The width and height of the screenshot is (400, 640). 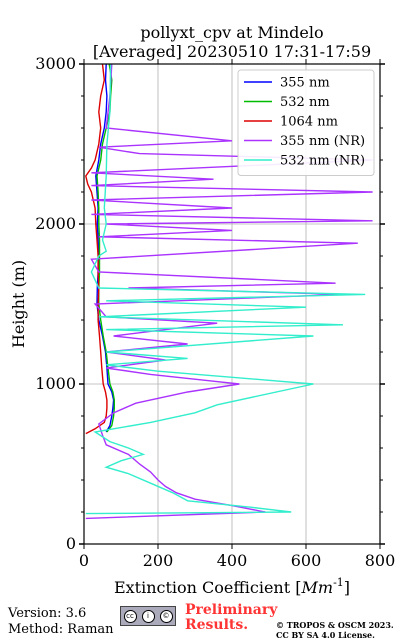 I want to click on x-tick-label: 0, so click(x=84, y=560).